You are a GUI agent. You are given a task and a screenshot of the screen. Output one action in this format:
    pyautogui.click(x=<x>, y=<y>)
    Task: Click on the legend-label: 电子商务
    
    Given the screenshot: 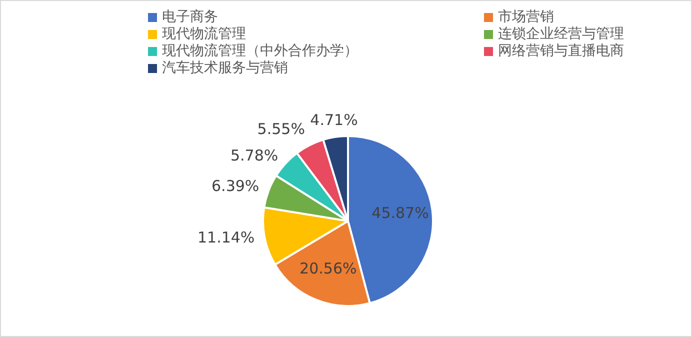 What is the action you would take?
    pyautogui.click(x=190, y=17)
    